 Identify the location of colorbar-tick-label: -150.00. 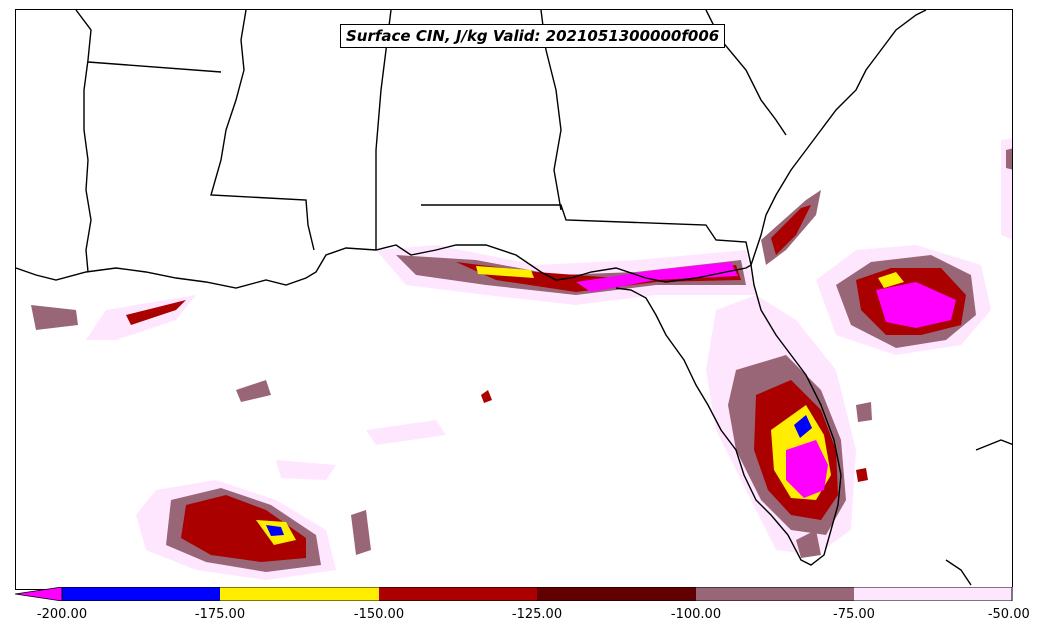
(379, 614).